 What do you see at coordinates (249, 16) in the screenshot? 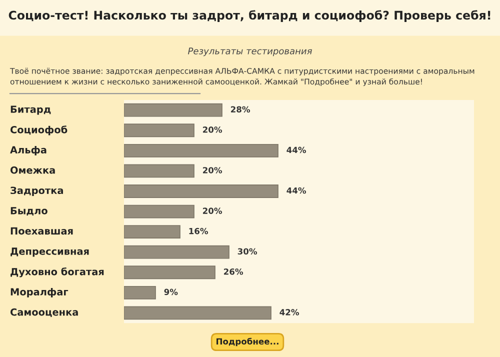
I see `chart-title: Социо-тест! Насколько ты задрот, битард и социофоб? Проверь себя!` at bounding box center [249, 16].